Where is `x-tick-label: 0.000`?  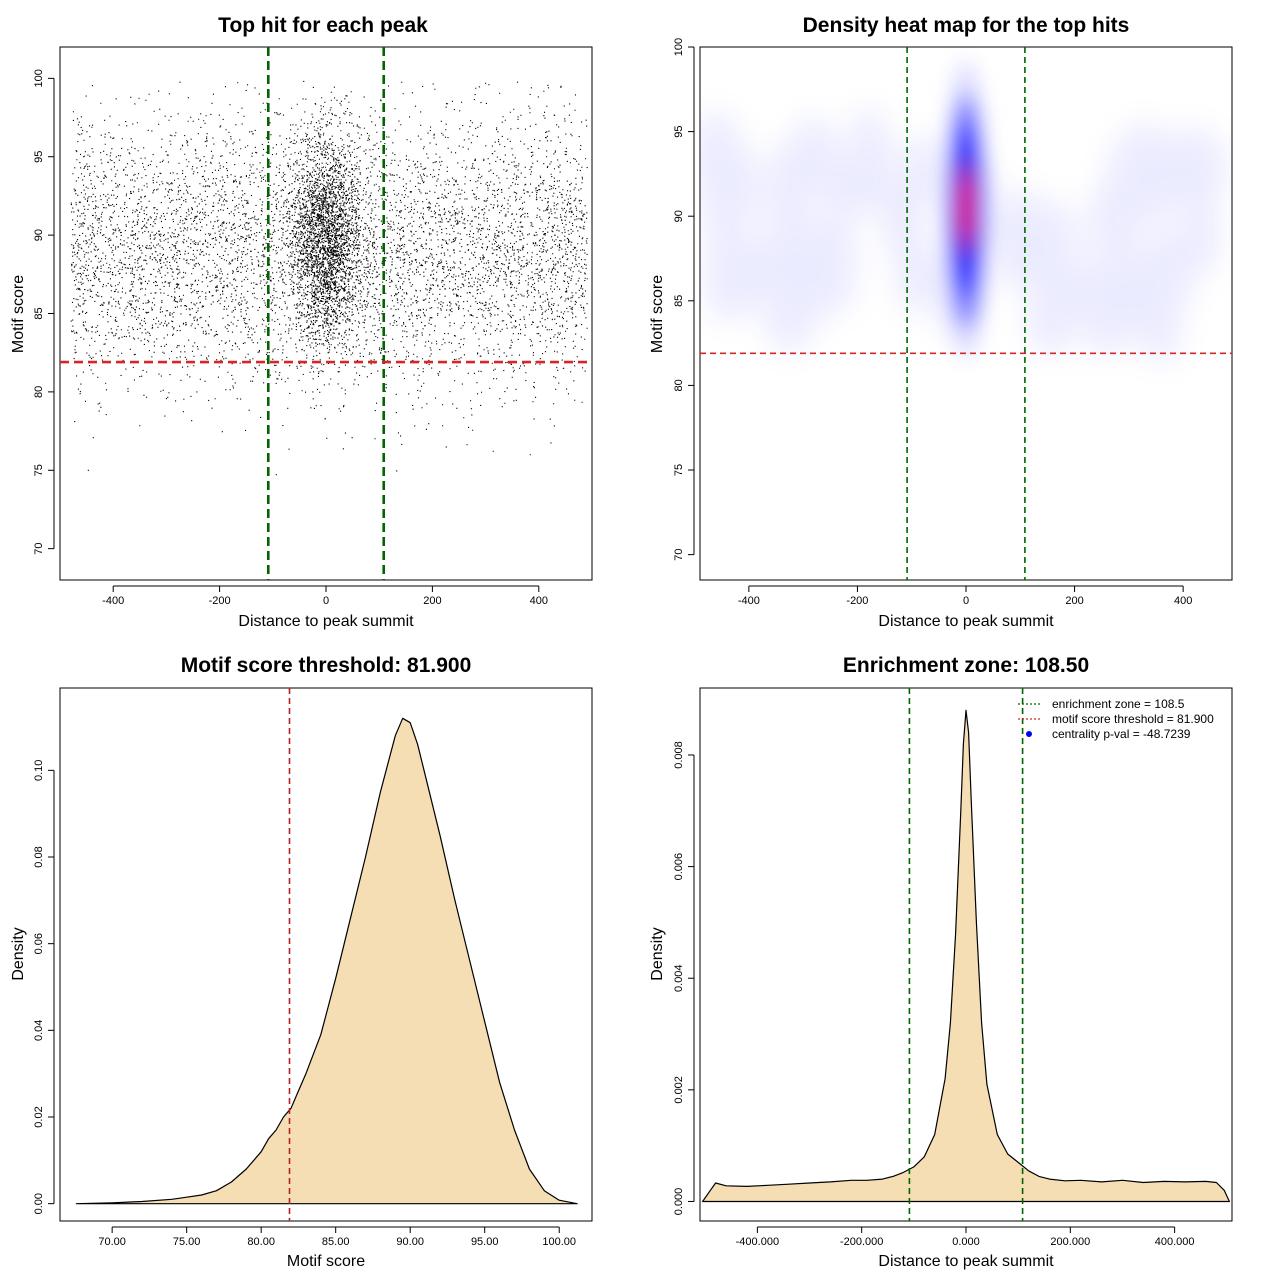 x-tick-label: 0.000 is located at coordinates (966, 1242).